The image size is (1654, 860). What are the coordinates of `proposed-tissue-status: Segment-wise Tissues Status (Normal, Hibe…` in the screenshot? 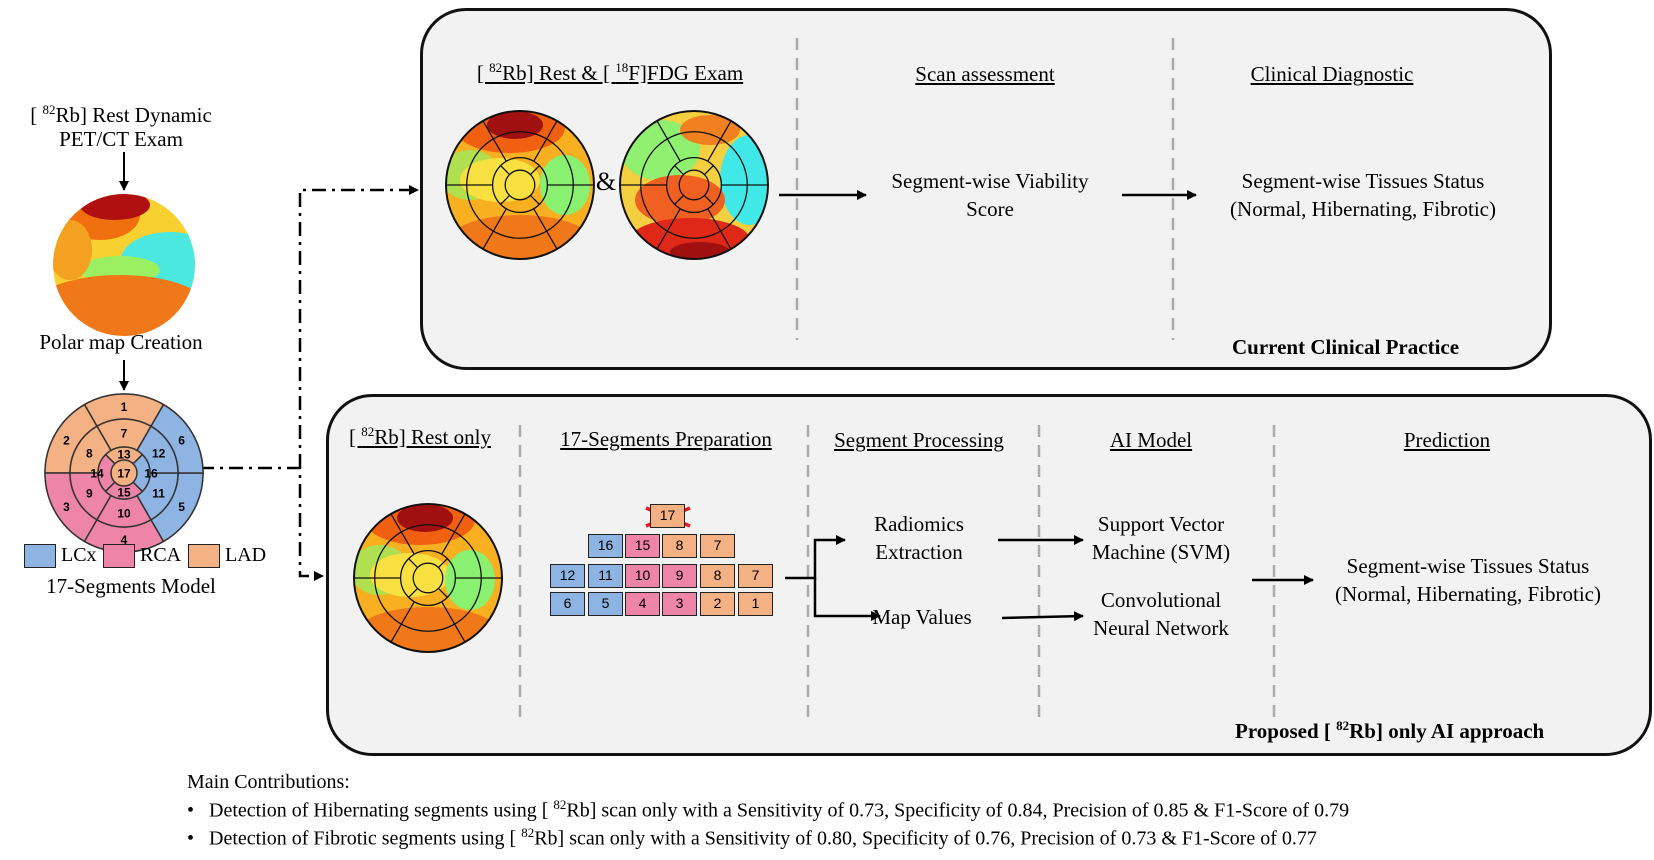 It's located at (1468, 580).